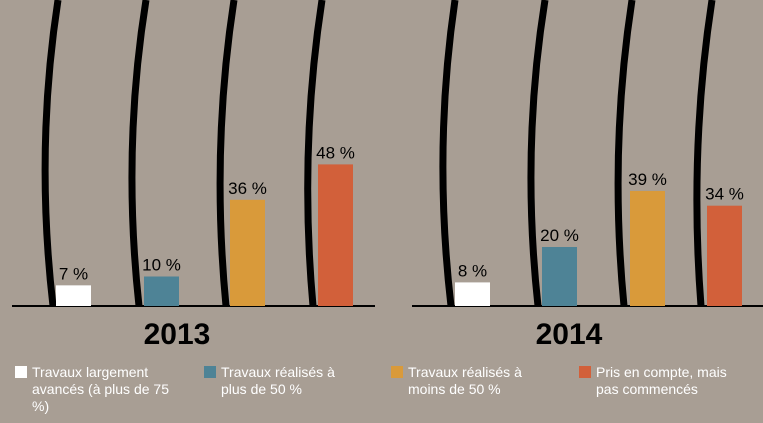 The width and height of the screenshot is (763, 423). I want to click on legend-item: Travaux réalisés à moins de 50 %, so click(474, 381).